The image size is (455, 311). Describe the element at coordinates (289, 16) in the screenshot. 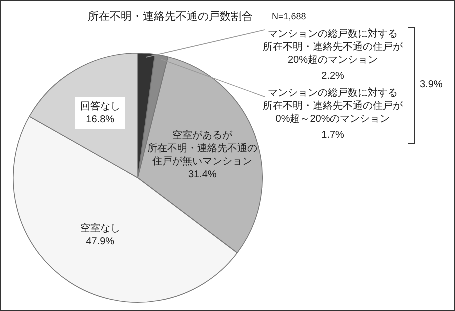

I see `chart-subtitle: N=1,688` at that location.